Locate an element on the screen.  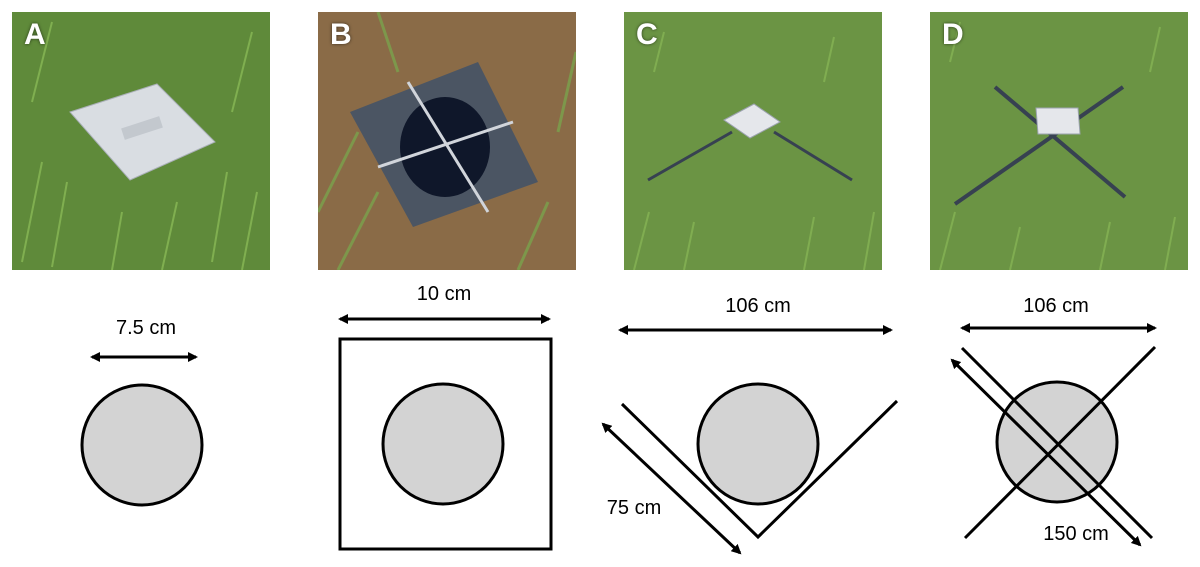
diameter-label-a: 7.5 cm is located at coordinates (146, 328).